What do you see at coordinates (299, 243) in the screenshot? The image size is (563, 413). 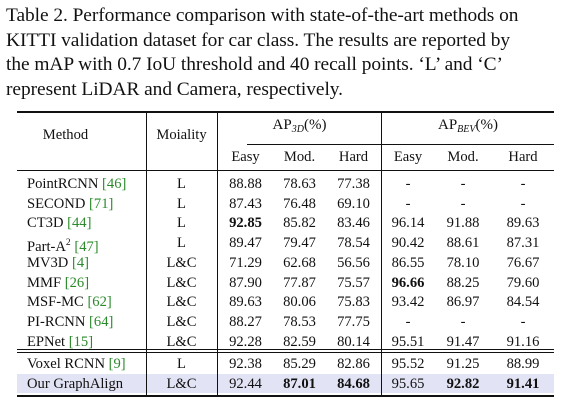 I see `value-cell: 79.47` at bounding box center [299, 243].